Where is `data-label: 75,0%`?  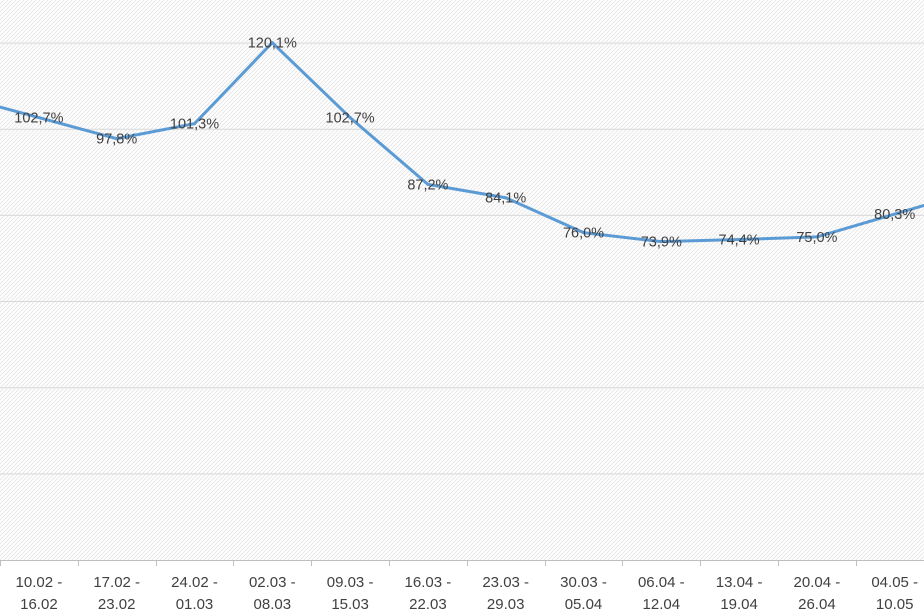 data-label: 75,0% is located at coordinates (816, 238).